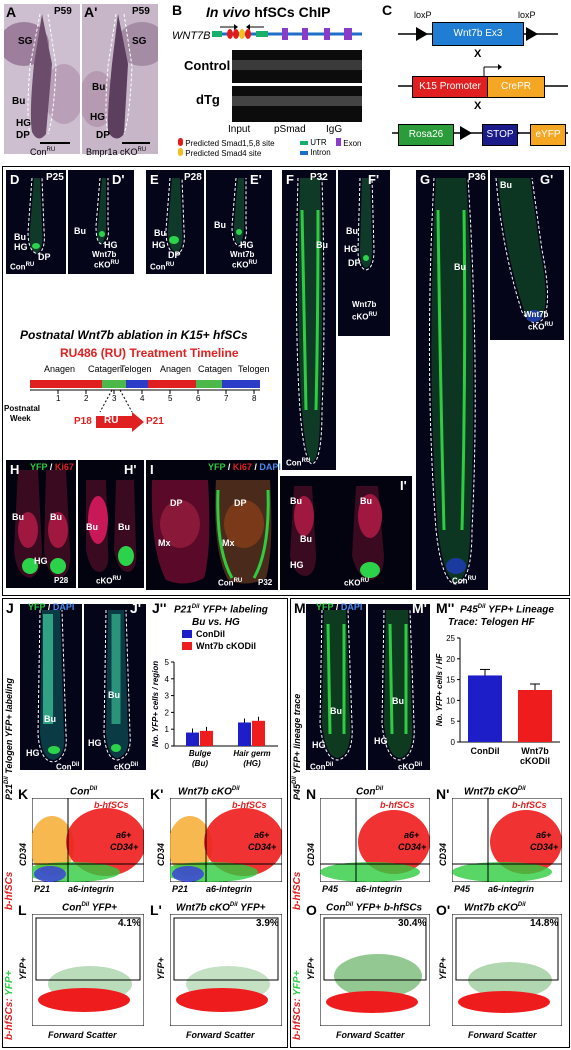 The height and width of the screenshot is (1050, 571). I want to click on panel-d2-label: D', so click(118, 179).